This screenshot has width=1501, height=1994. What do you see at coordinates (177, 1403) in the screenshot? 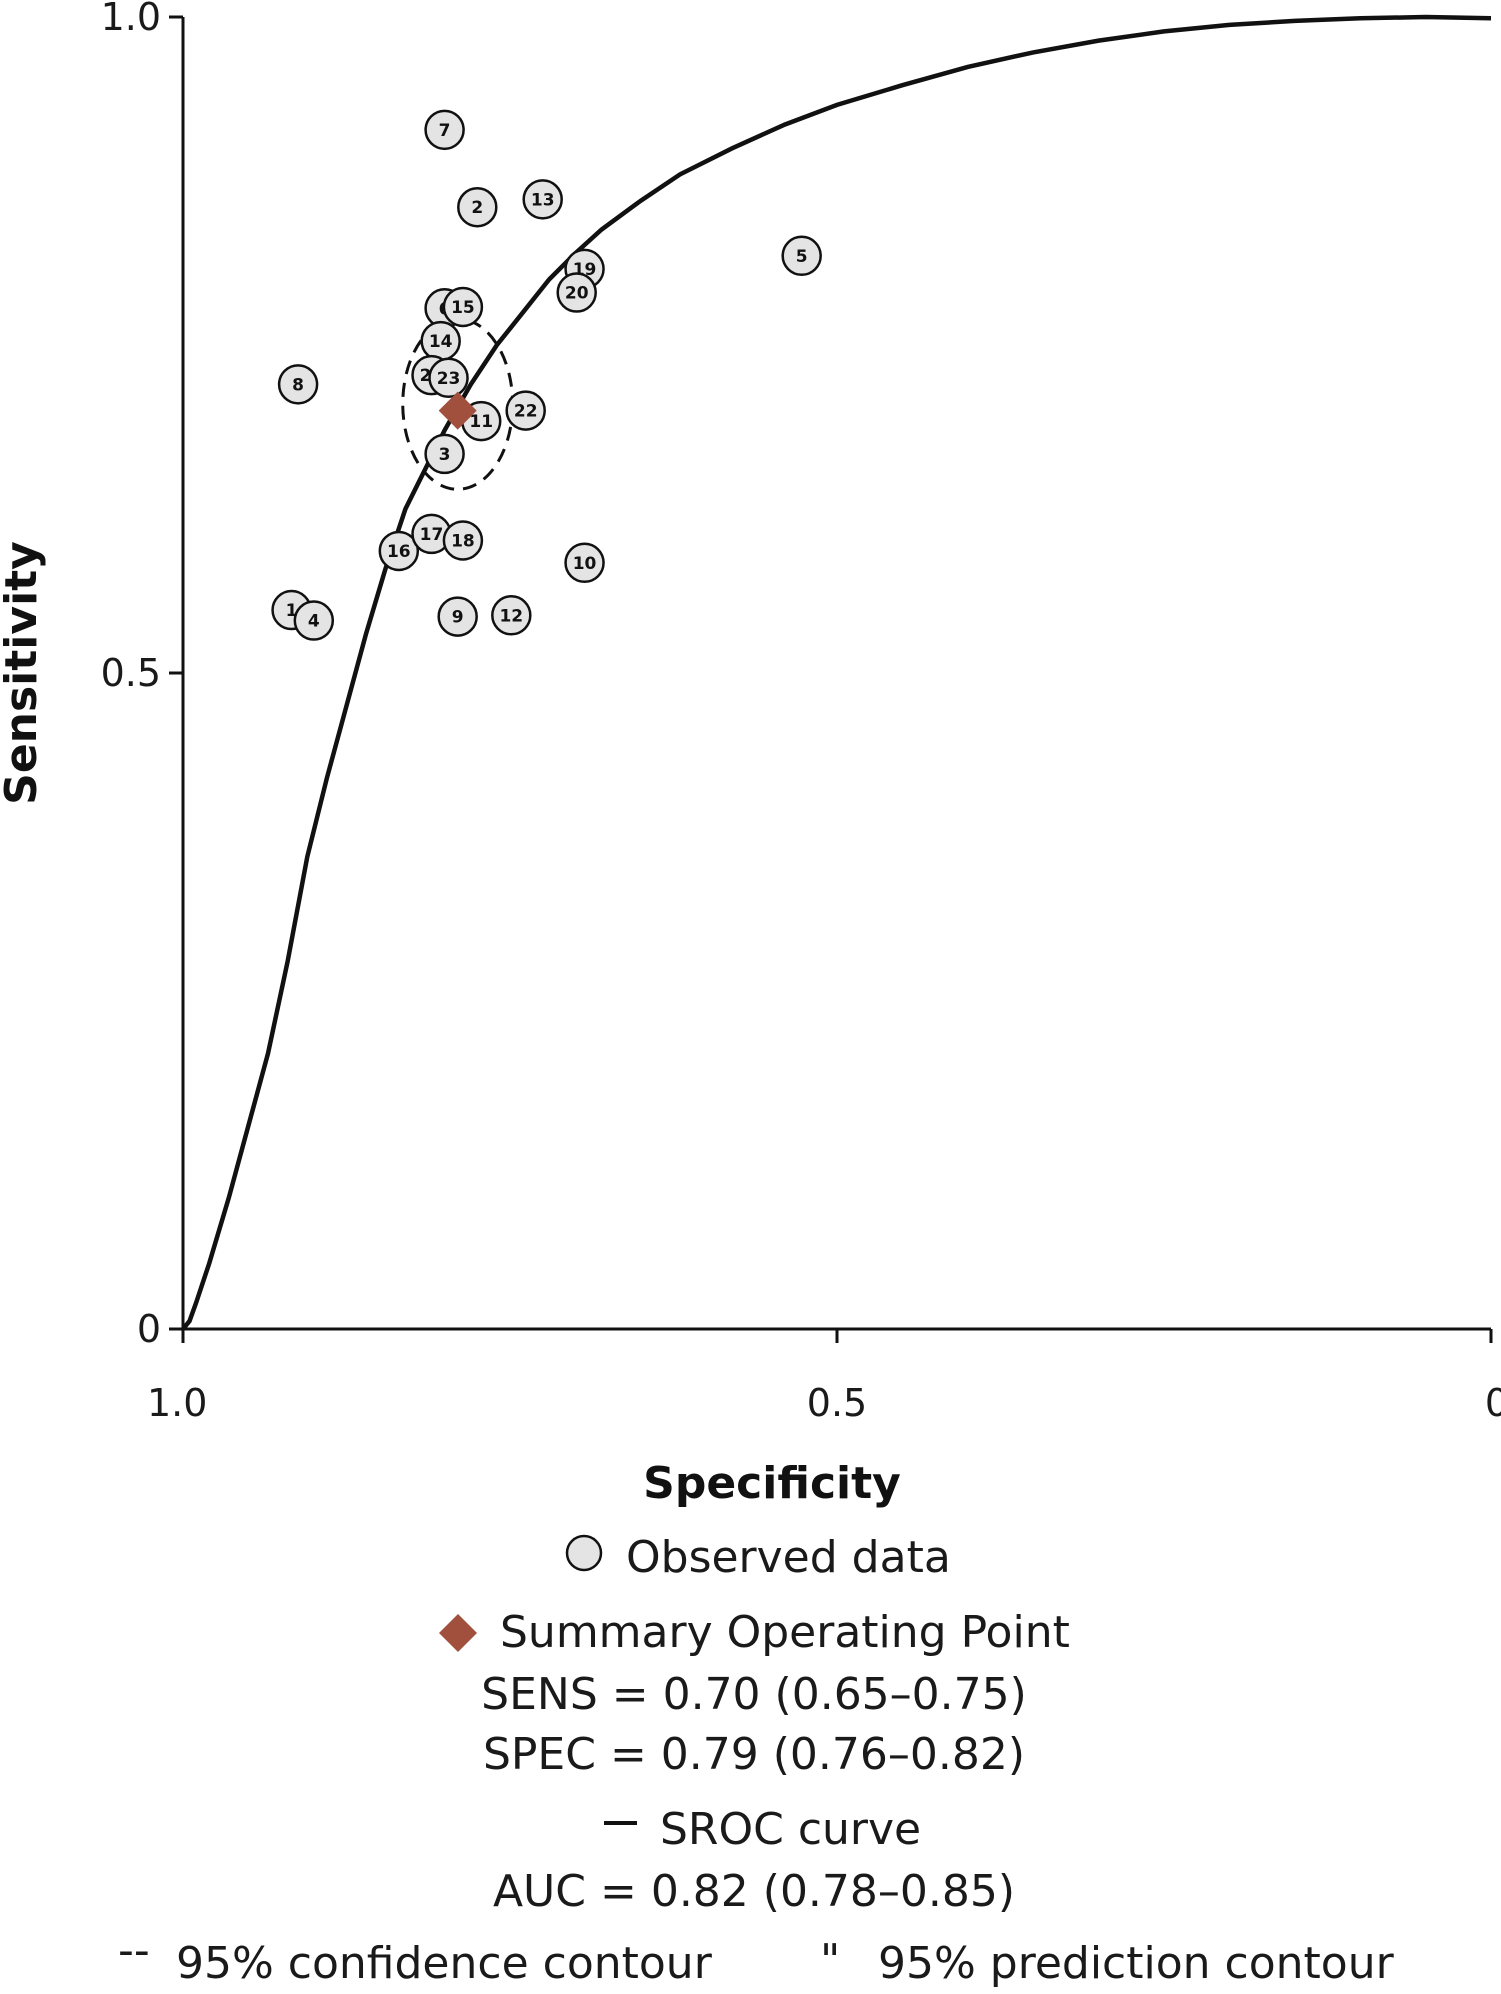
I see `x-tick-label: 1.0` at bounding box center [177, 1403].